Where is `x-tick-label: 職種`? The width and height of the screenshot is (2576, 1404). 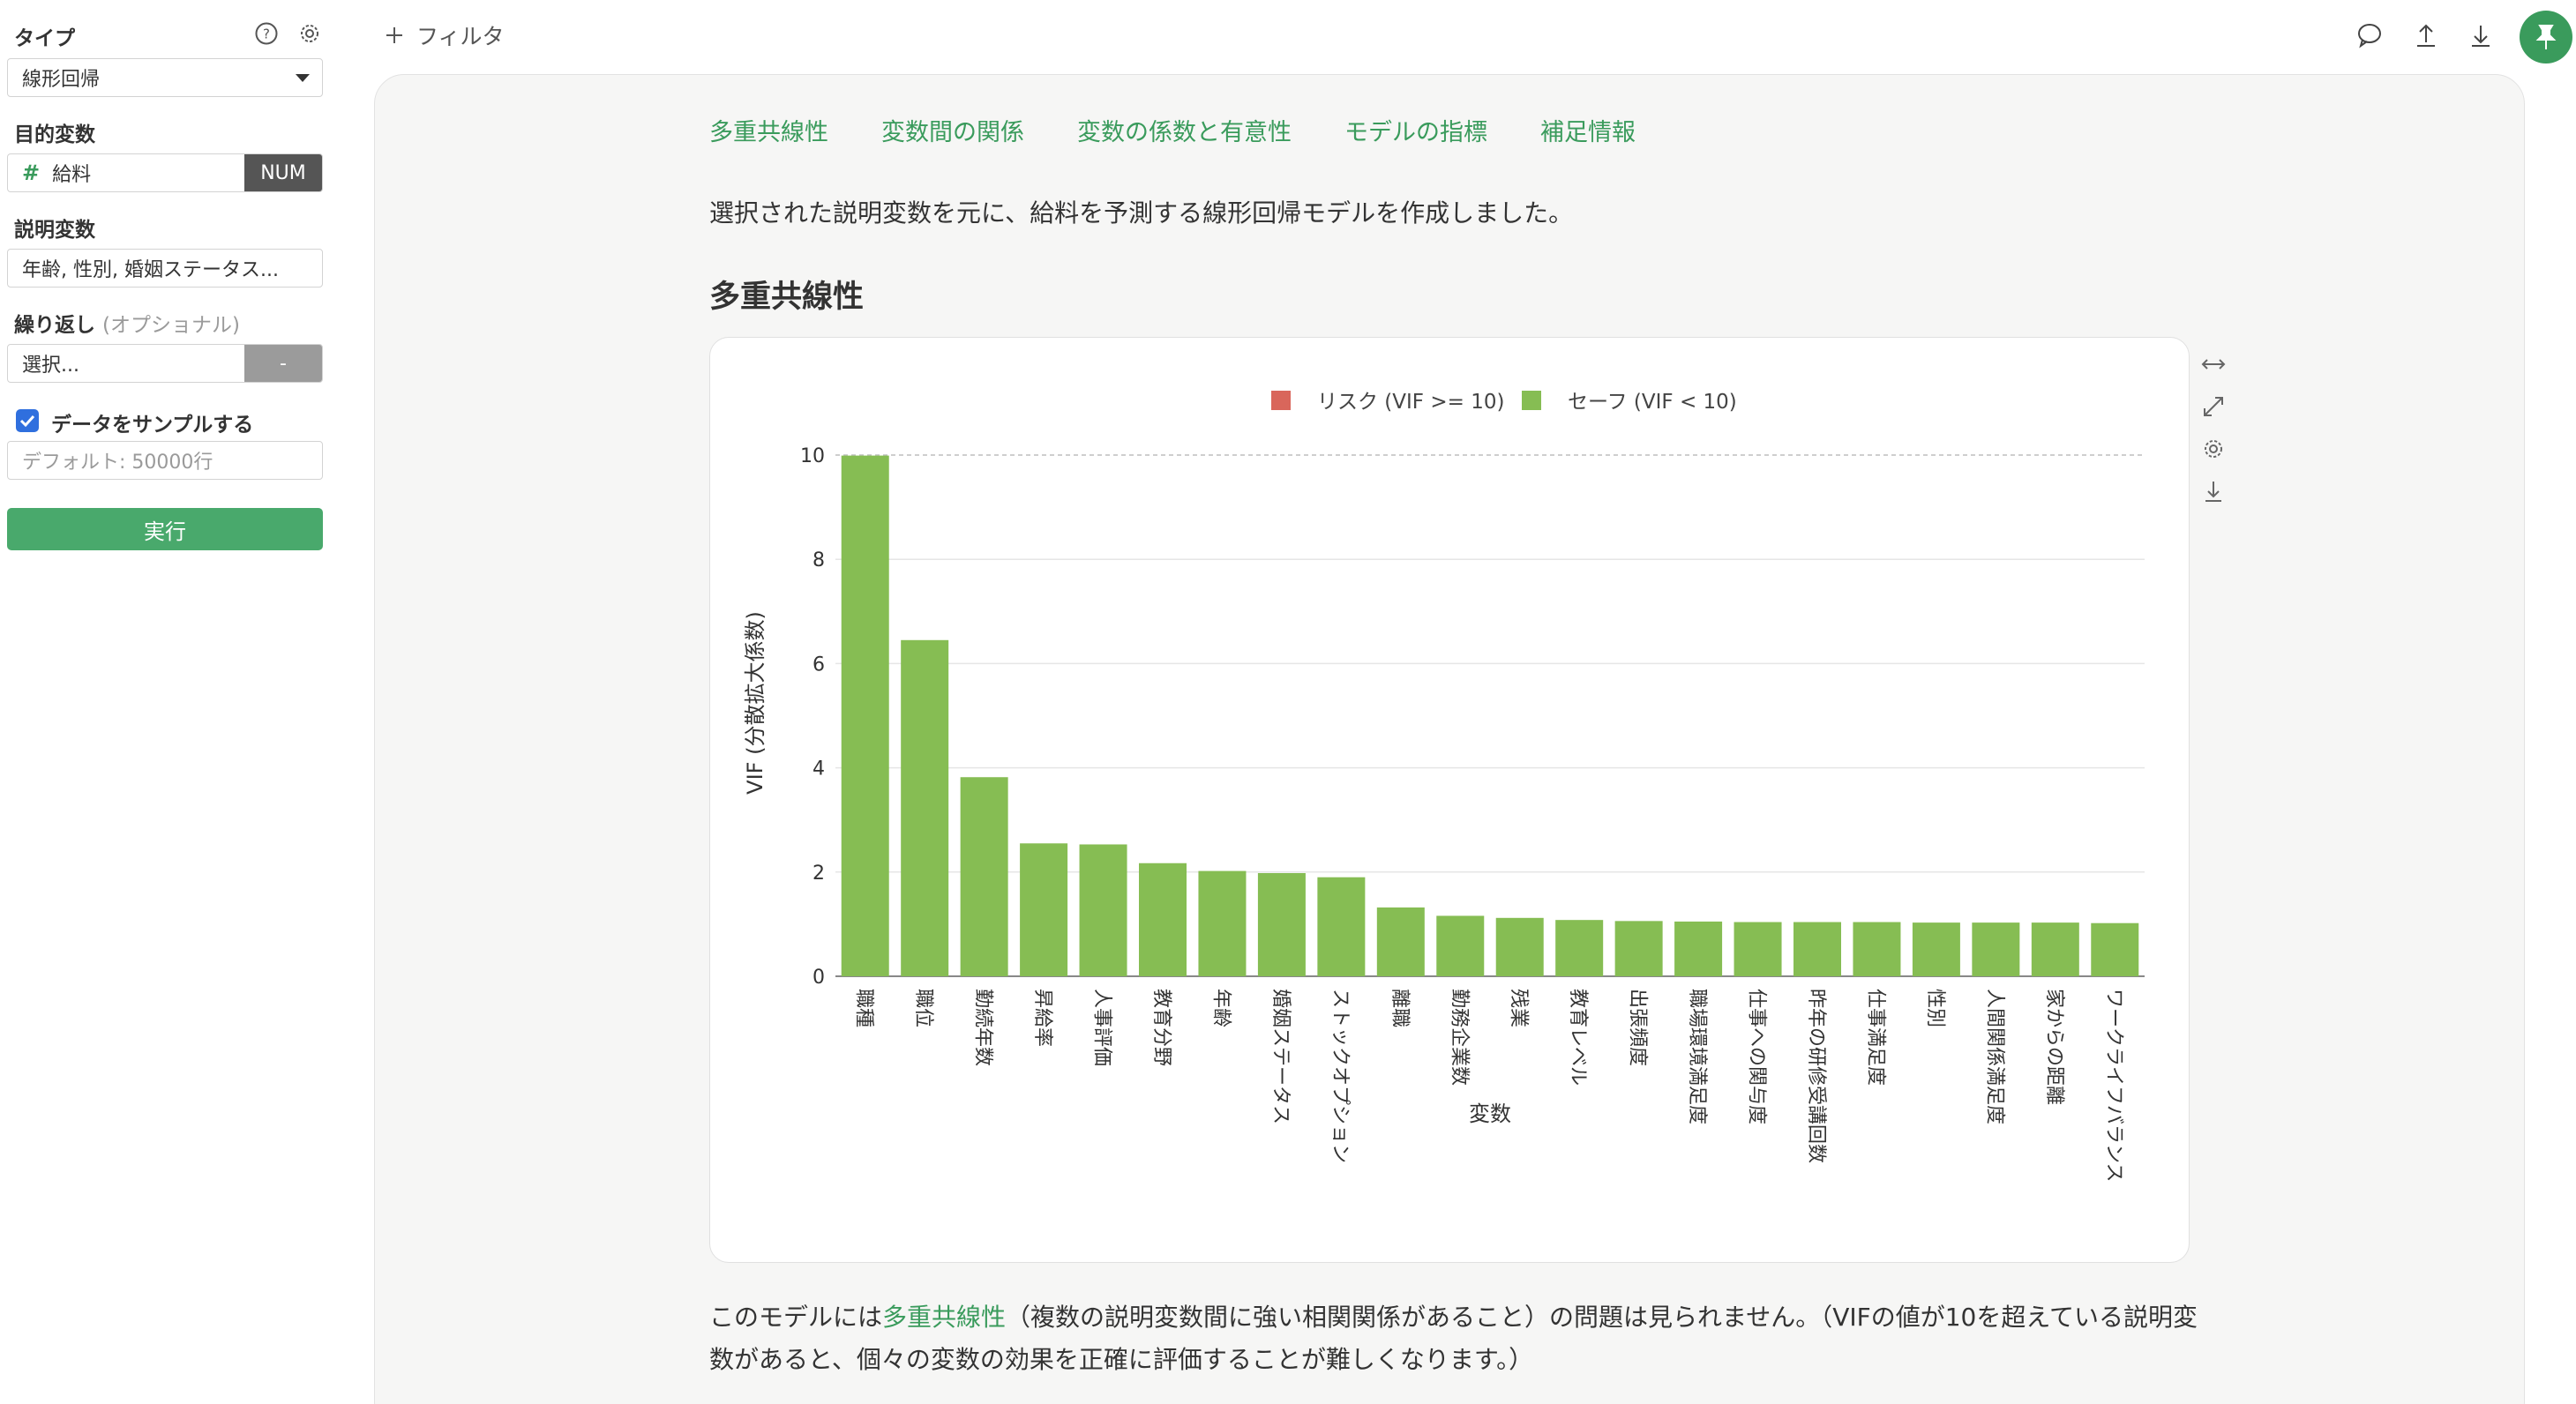
x-tick-label: 職種 is located at coordinates (864, 1008).